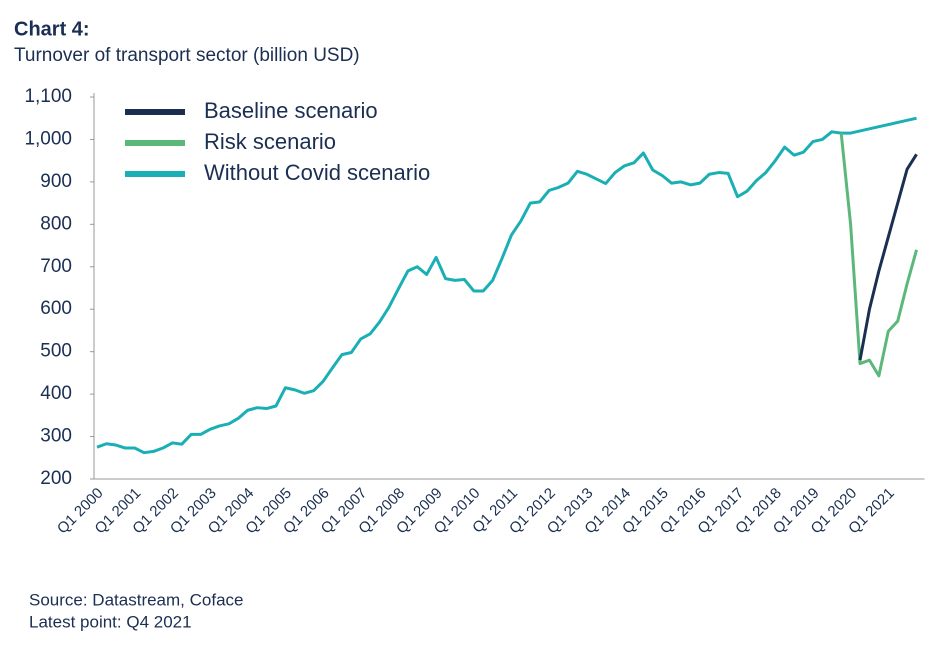  Describe the element at coordinates (317, 172) in the screenshot. I see `legend-label: Without Covid scenario` at that location.